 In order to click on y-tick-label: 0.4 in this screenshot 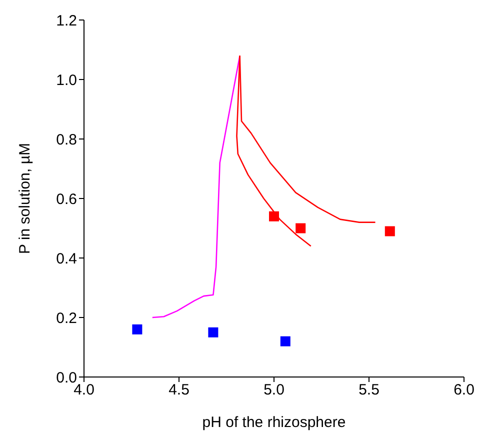, I will do `click(66, 259)`.